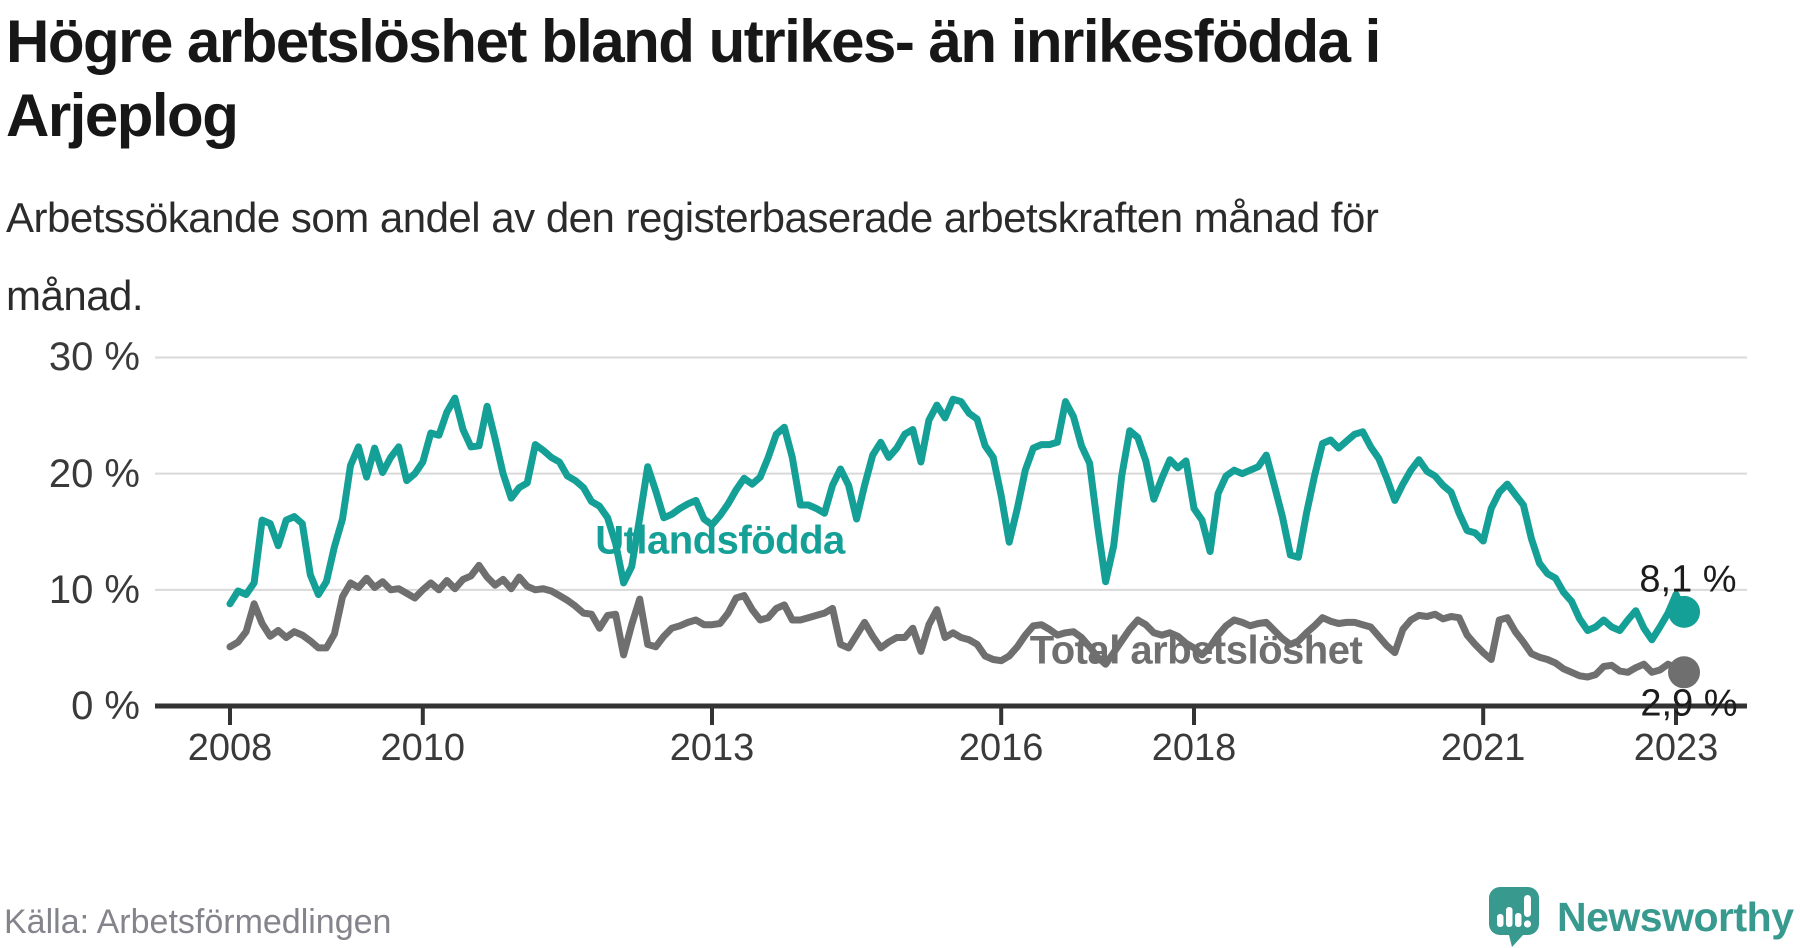 This screenshot has height=948, width=1800. I want to click on newsworthy-brand: Newsworthy, so click(1641, 917).